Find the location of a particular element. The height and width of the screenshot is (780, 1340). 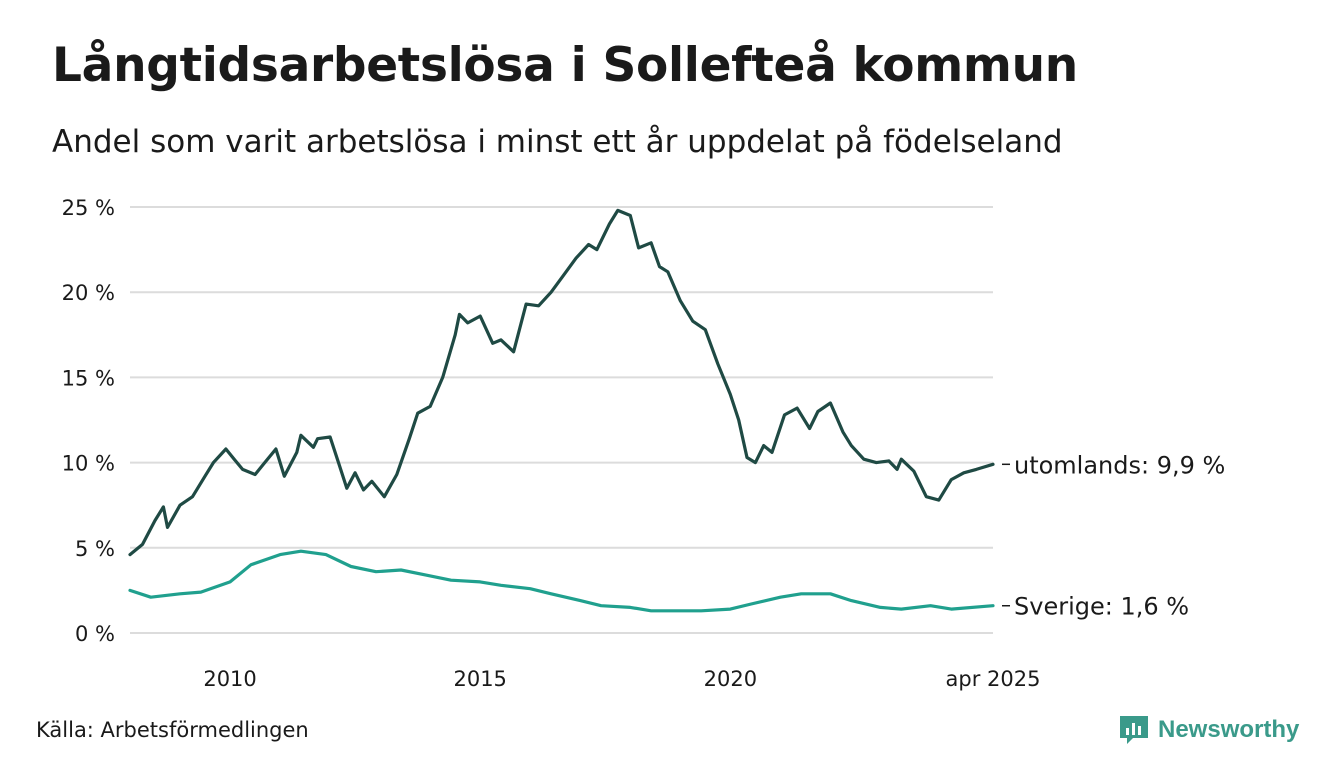

chart-title: Långtidsarbetslösa i Sollefteå kommun is located at coordinates (565, 65).